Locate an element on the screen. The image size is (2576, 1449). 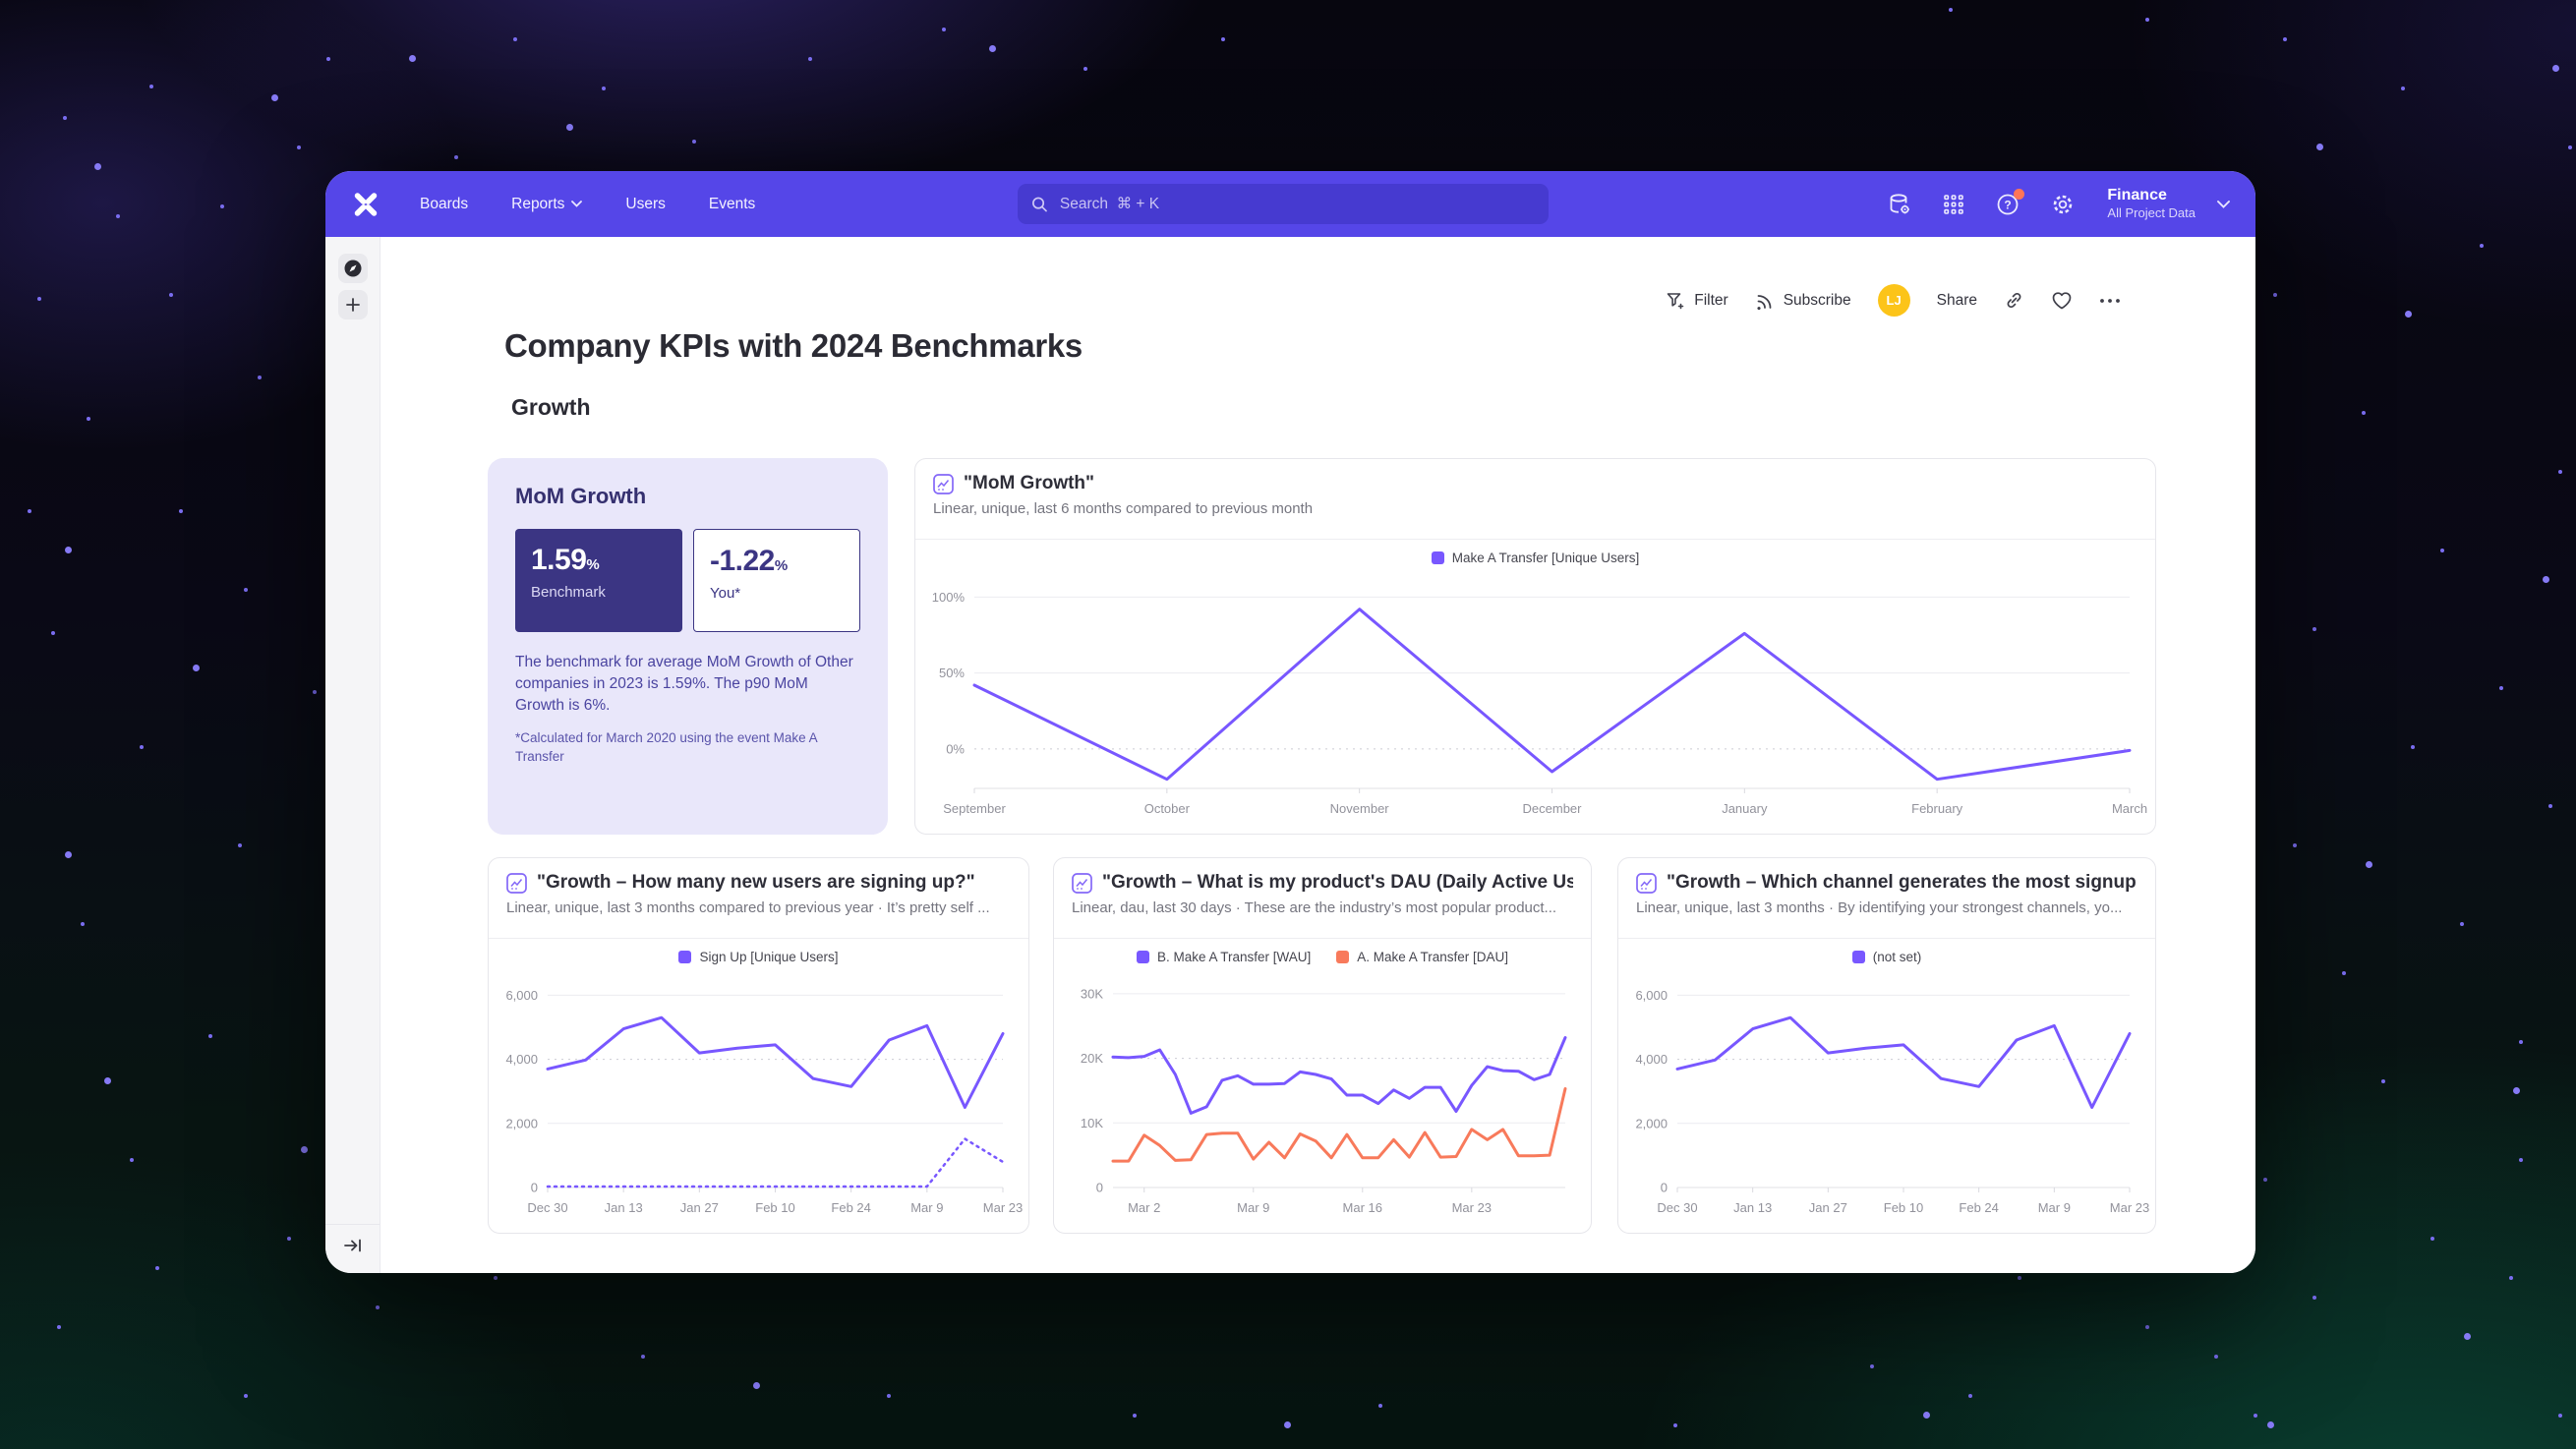
legend-item: B. Make A Transfer [WAU] is located at coordinates (1223, 957).